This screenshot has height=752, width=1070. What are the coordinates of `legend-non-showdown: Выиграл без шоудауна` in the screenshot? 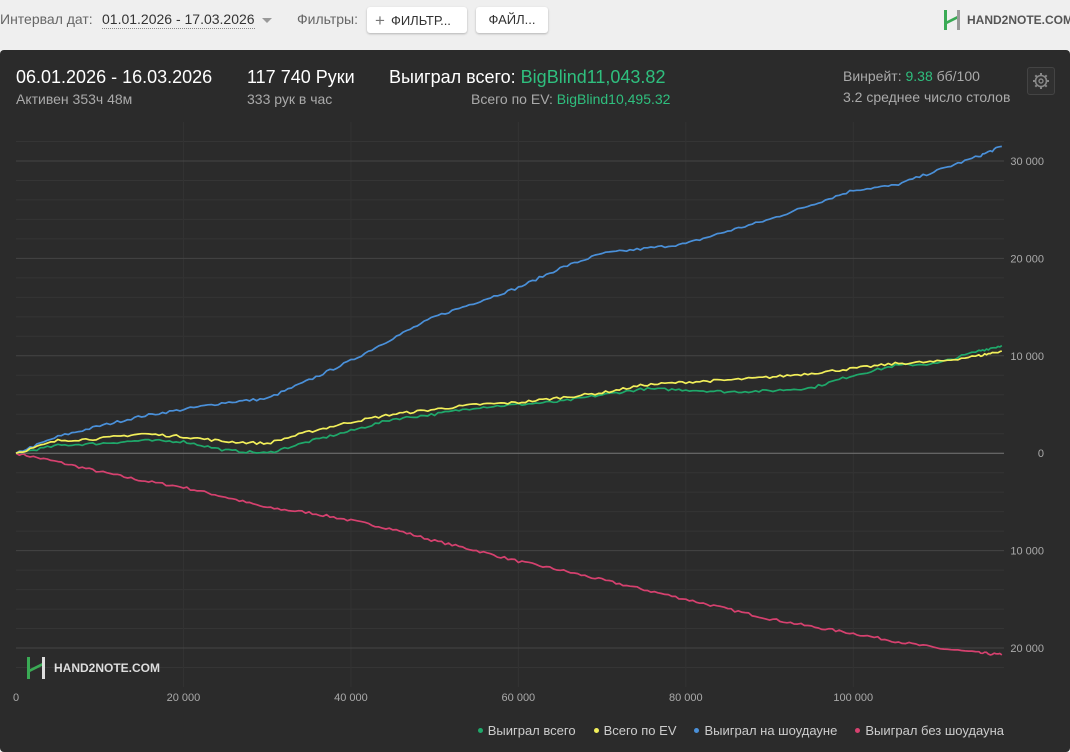 It's located at (929, 730).